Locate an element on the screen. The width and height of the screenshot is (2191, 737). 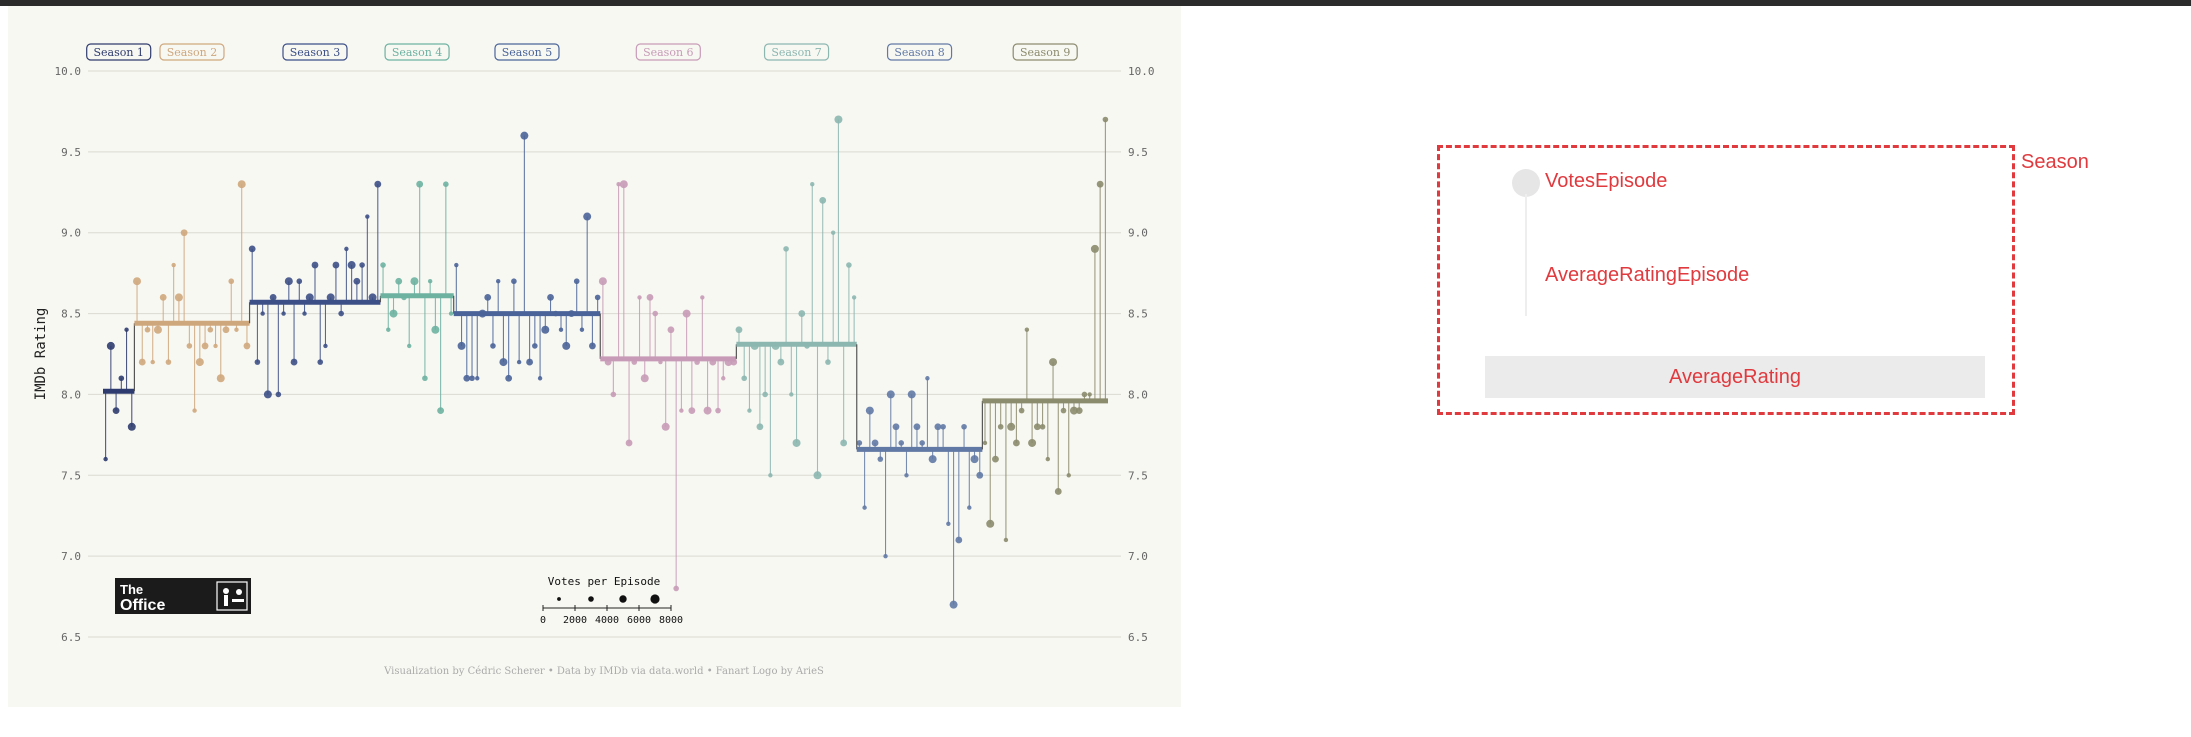
y-tick-label-right: 7.0 is located at coordinates (1138, 556).